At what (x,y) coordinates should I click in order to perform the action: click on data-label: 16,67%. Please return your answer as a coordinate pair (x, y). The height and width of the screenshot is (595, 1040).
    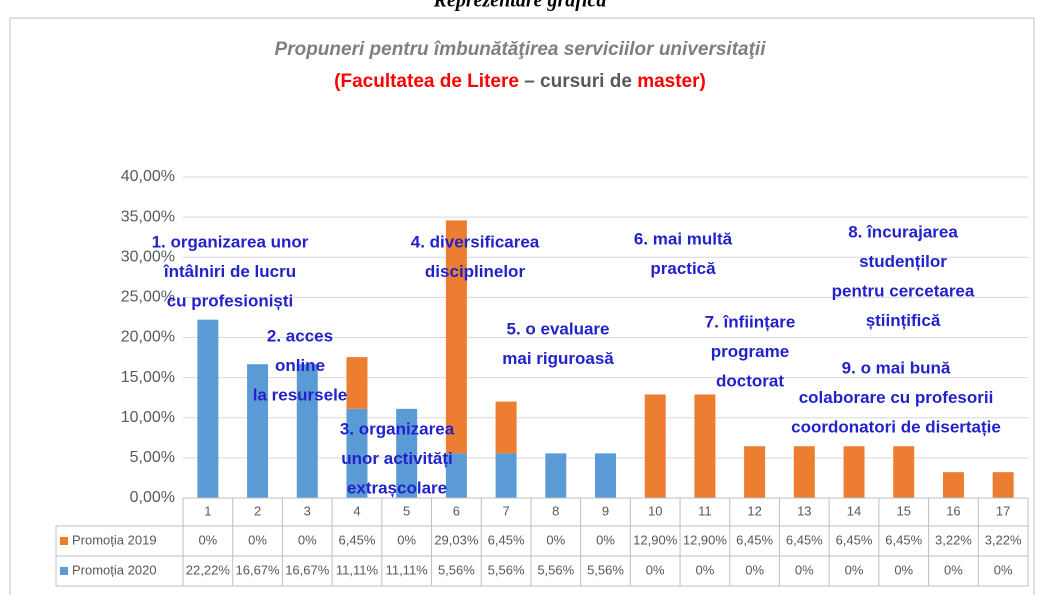
    Looking at the image, I should click on (258, 569).